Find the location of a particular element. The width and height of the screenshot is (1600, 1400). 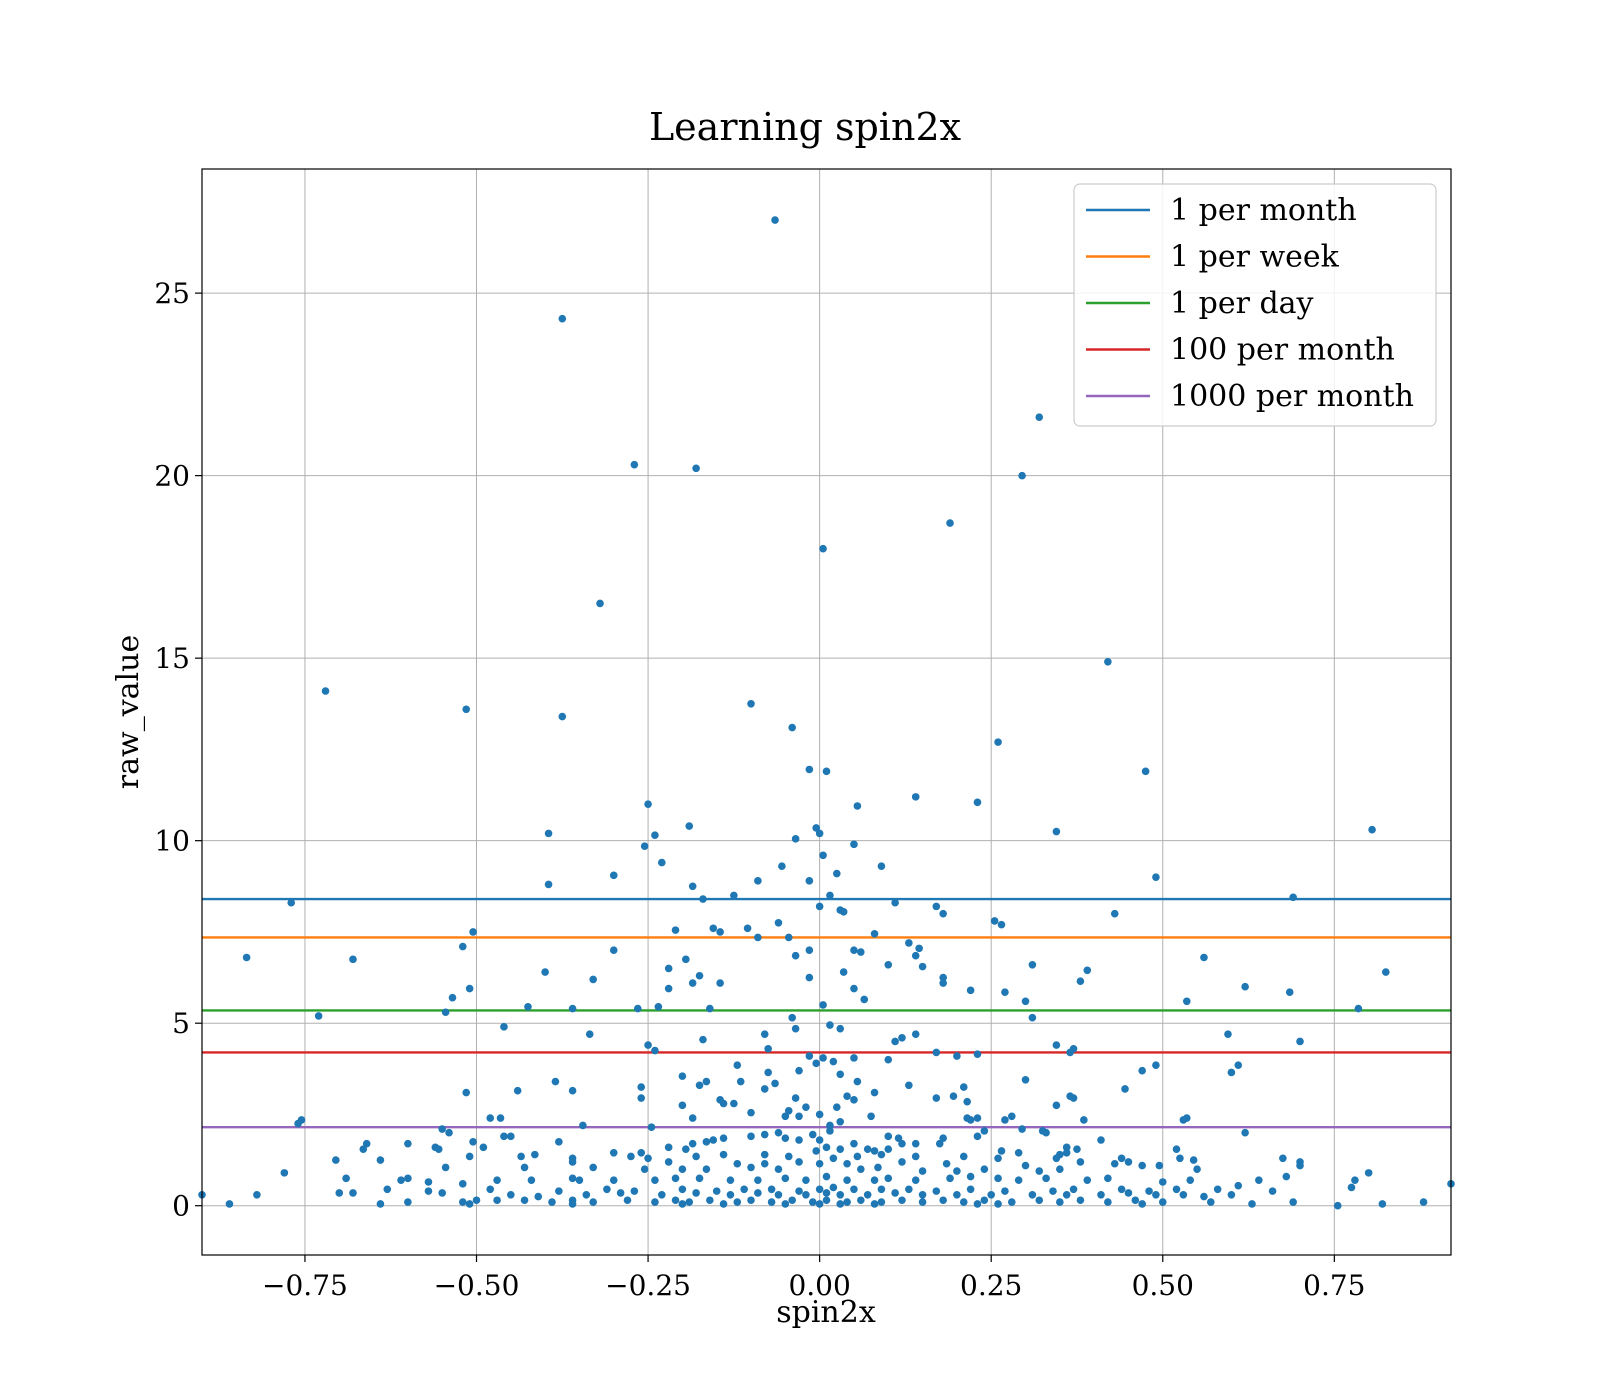

x-tick-label: 0.75 is located at coordinates (1334, 1285).